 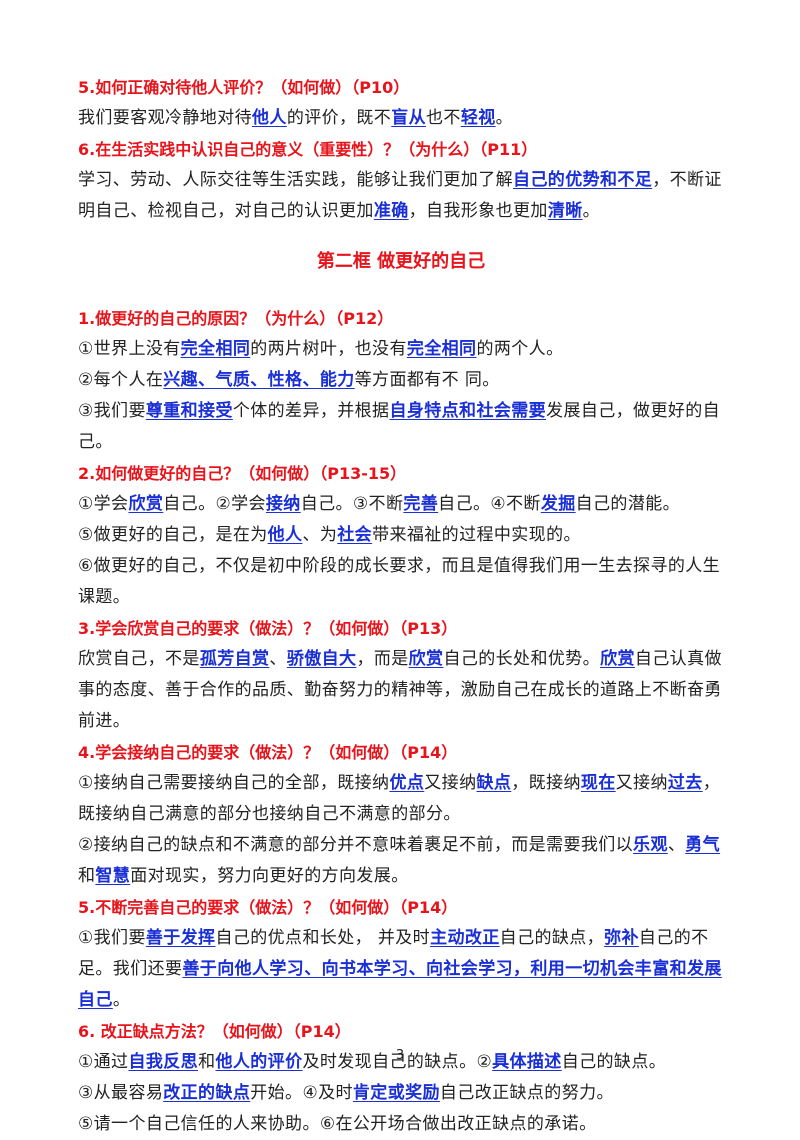 What do you see at coordinates (259, 380) in the screenshot?
I see `key-term: 兴趣、气质、性格、能力` at bounding box center [259, 380].